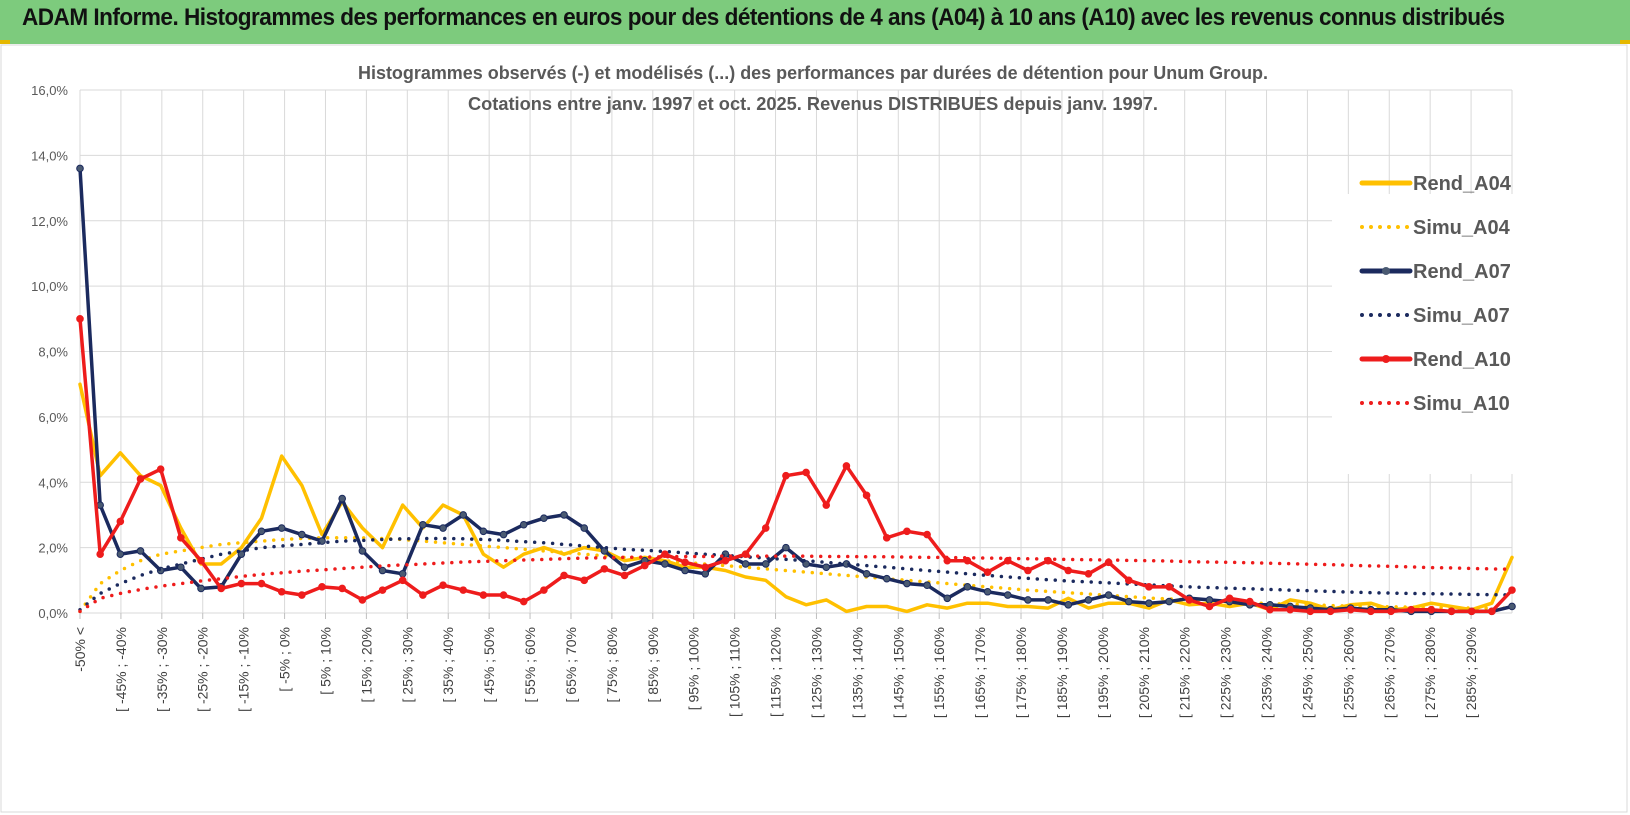  What do you see at coordinates (49, 286) in the screenshot?
I see `y-tick-label: 10,0%` at bounding box center [49, 286].